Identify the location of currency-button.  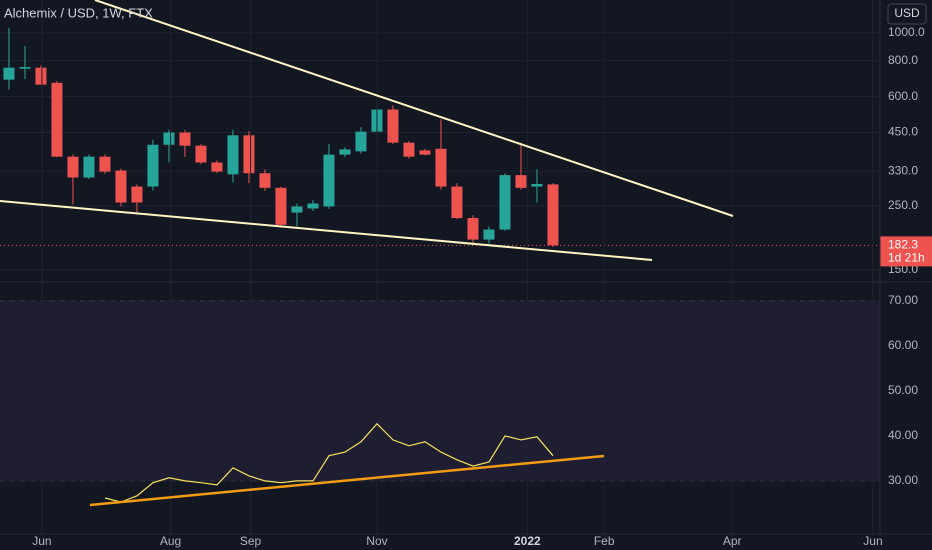
(907, 14).